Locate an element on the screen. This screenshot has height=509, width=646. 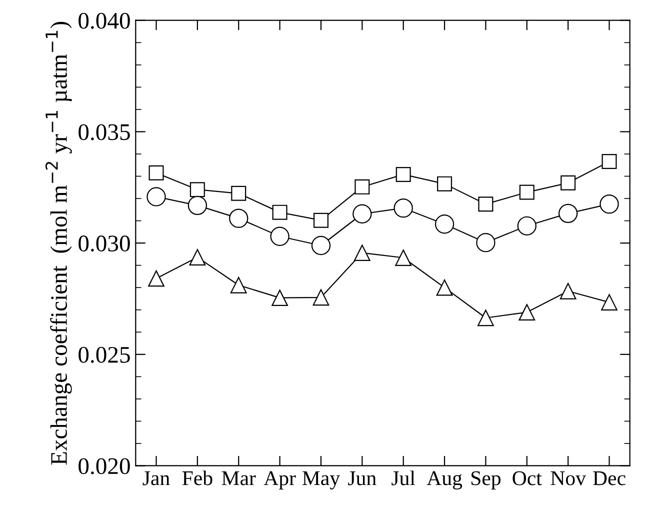
x-tick-label: May is located at coordinates (321, 480).